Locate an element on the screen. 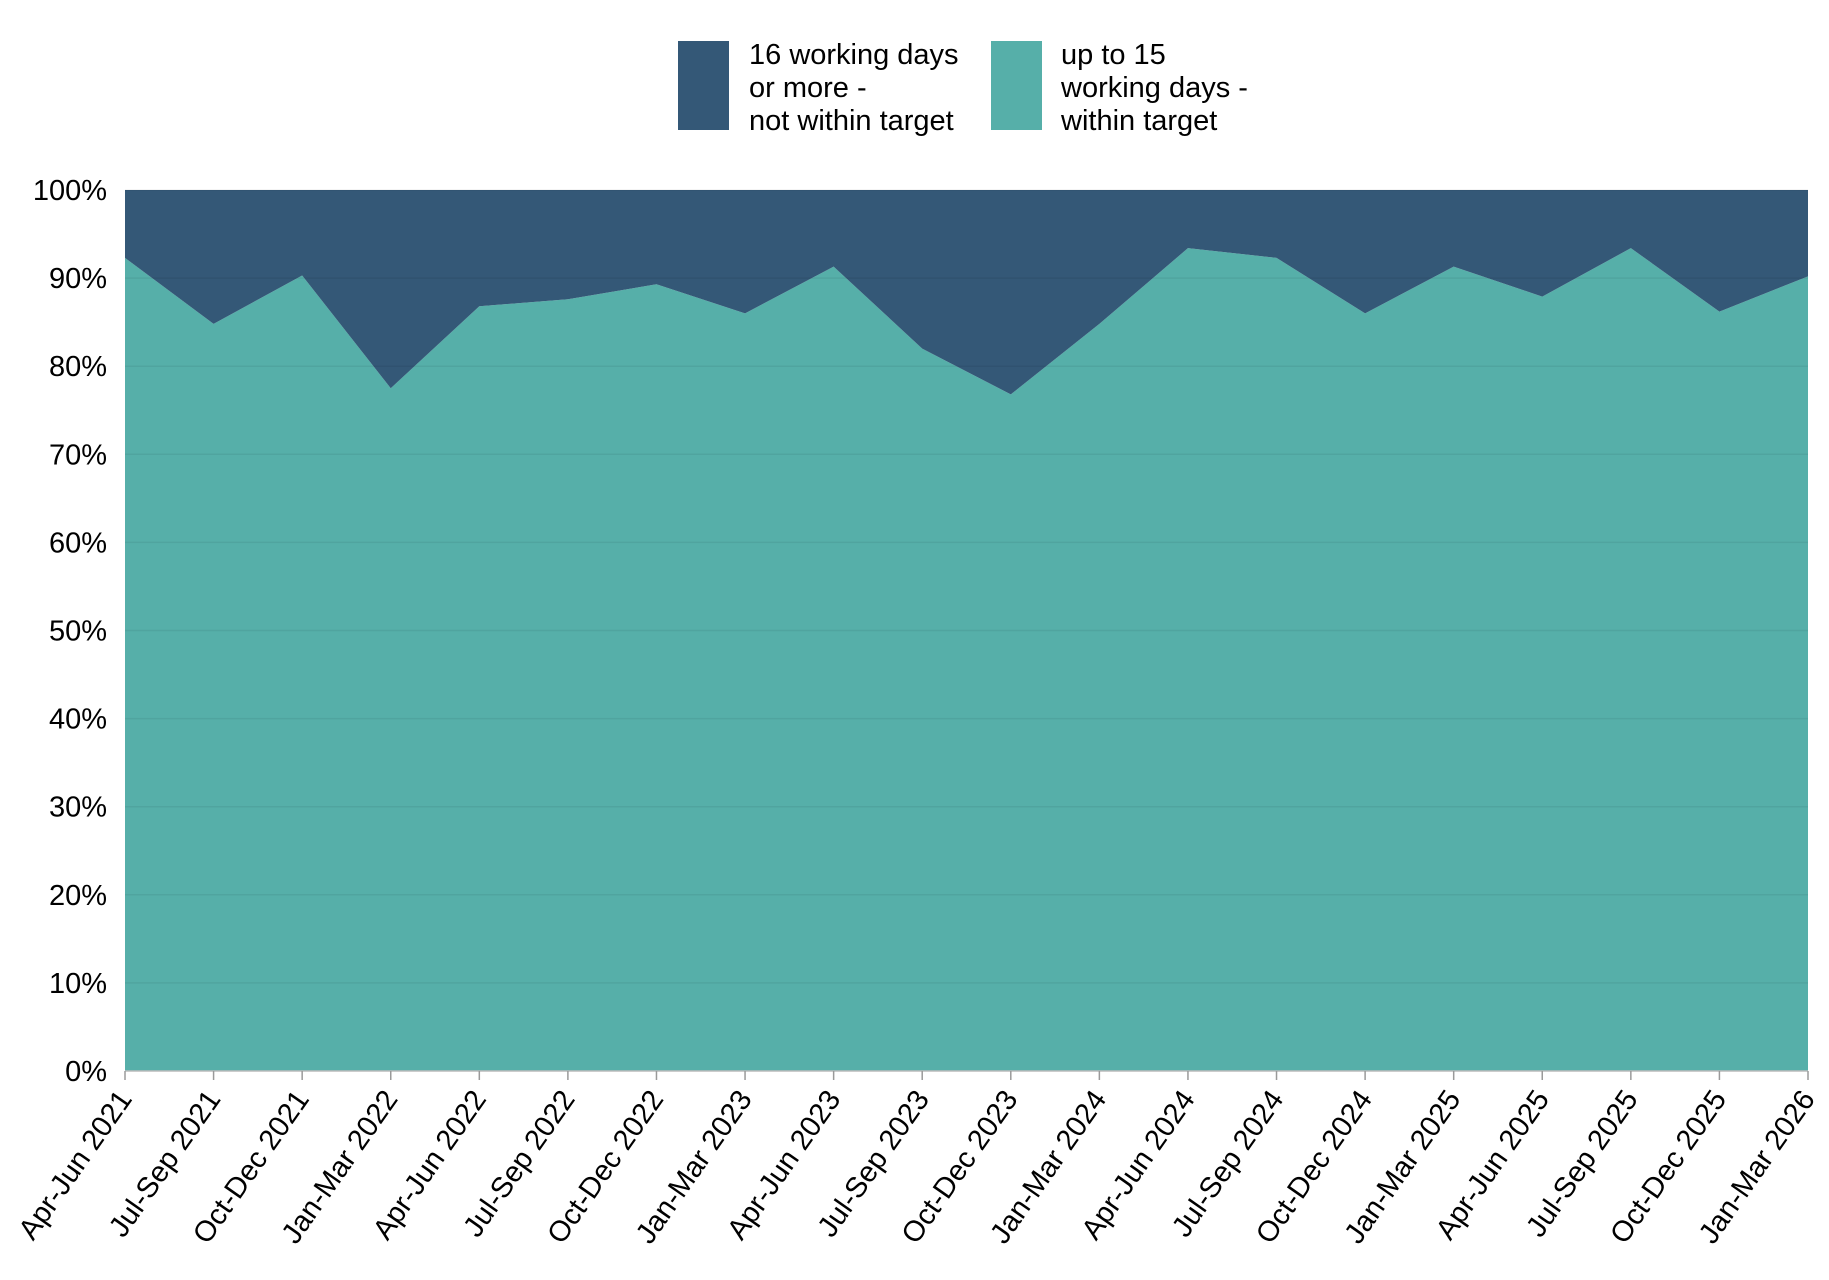 Image resolution: width=1829 pixels, height=1280 pixels. y-tick-label: 70% is located at coordinates (78, 455).